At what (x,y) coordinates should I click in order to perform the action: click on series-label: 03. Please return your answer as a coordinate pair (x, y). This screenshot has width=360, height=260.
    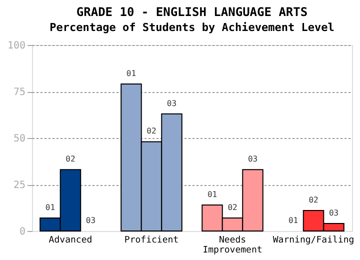
    Looking at the image, I should click on (171, 103).